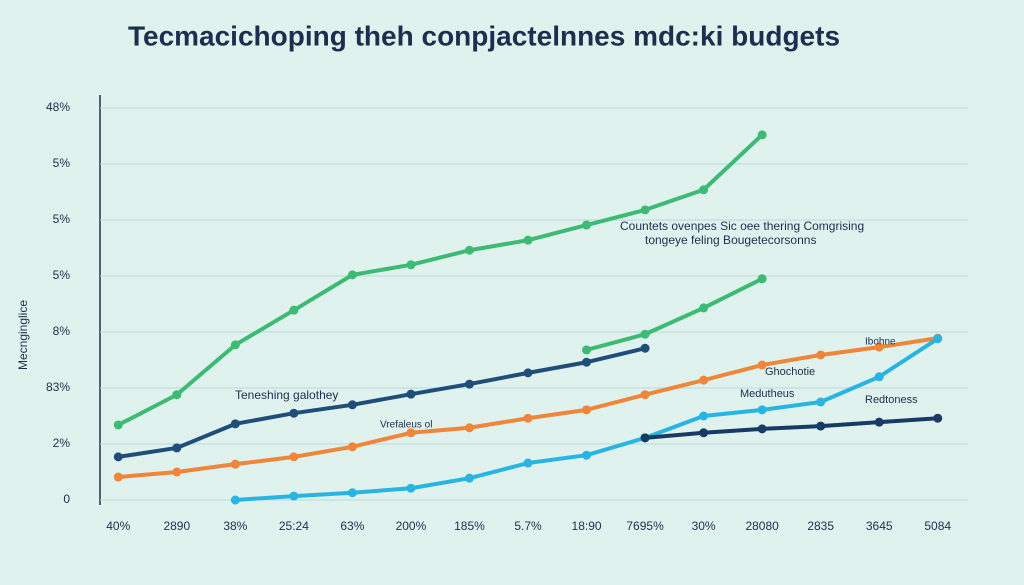 Image resolution: width=1024 pixels, height=585 pixels. Describe the element at coordinates (730, 240) in the screenshot. I see `annotation: tongeye feling Bougetecorsonns` at that location.